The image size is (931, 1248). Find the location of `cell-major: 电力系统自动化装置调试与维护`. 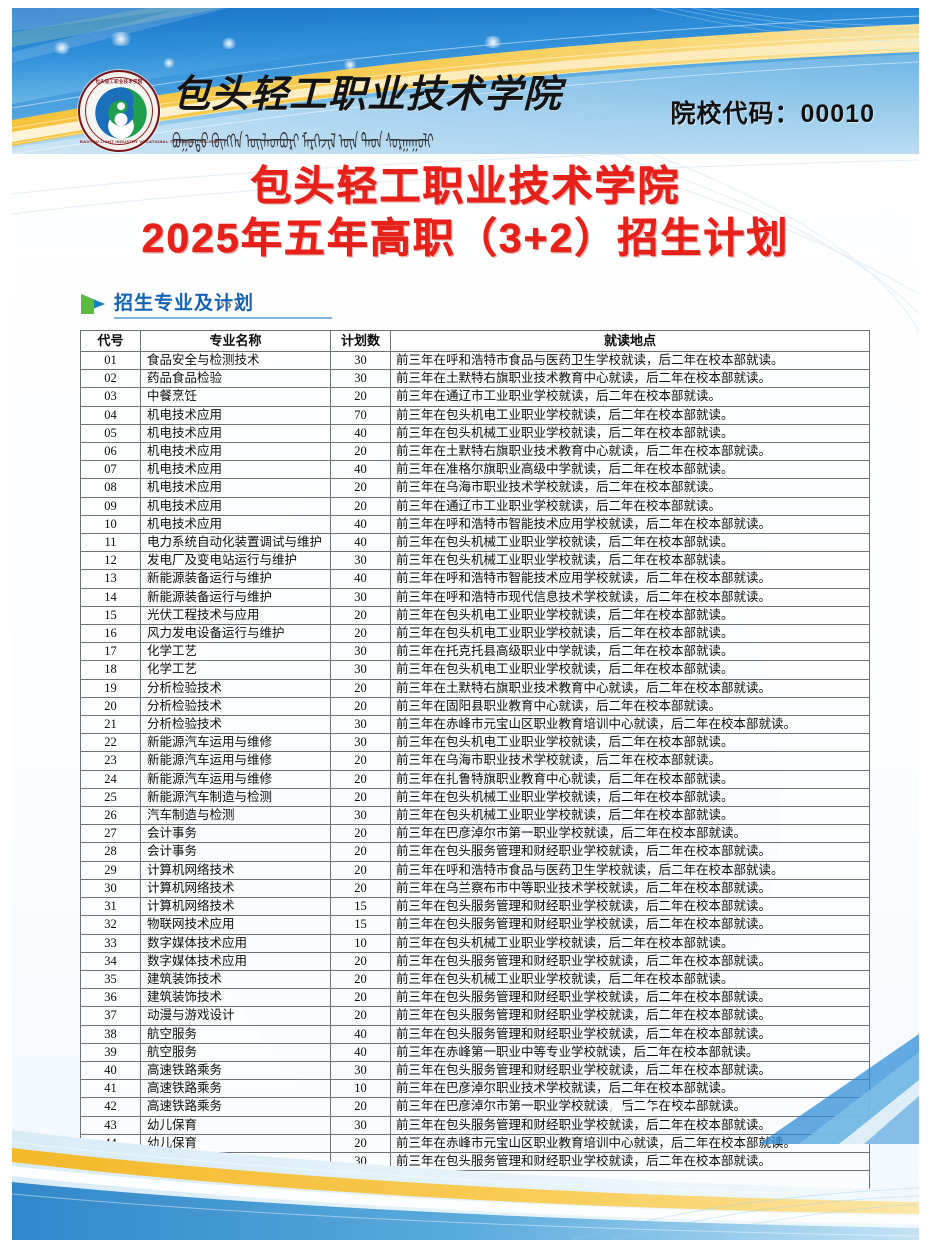

cell-major: 电力系统自动化装置调试与维护 is located at coordinates (235, 543).